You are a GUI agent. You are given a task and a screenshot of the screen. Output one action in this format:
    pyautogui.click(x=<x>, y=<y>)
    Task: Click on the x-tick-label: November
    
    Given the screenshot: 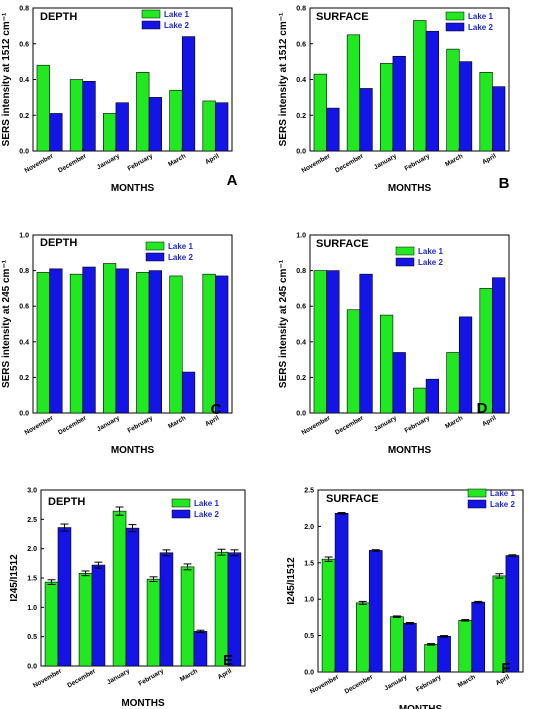 What is the action you would take?
    pyautogui.click(x=39, y=163)
    